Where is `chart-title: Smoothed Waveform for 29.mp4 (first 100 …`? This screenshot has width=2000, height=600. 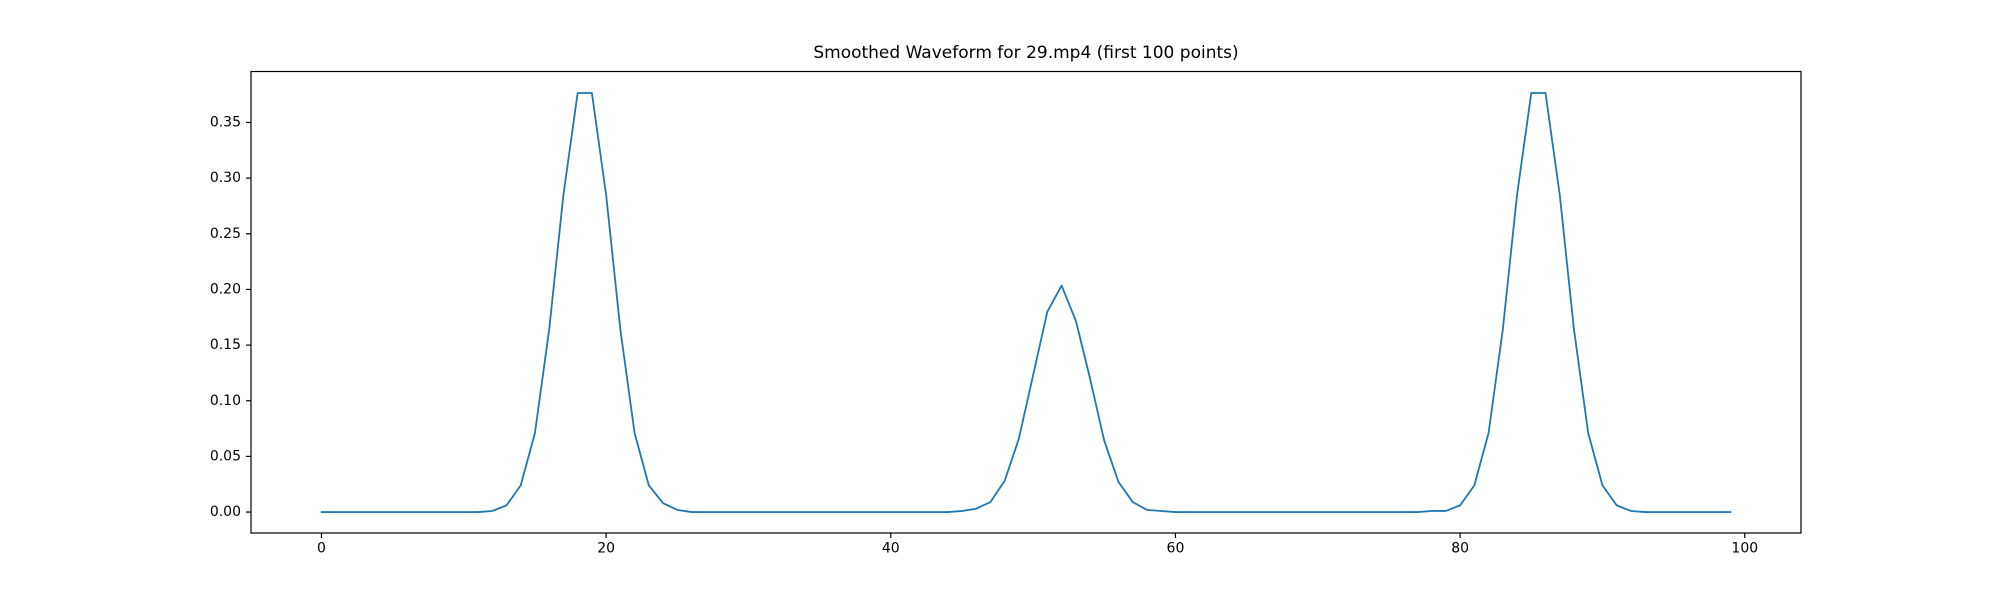 chart-title: Smoothed Waveform for 29.mp4 (first 100 … is located at coordinates (1026, 53).